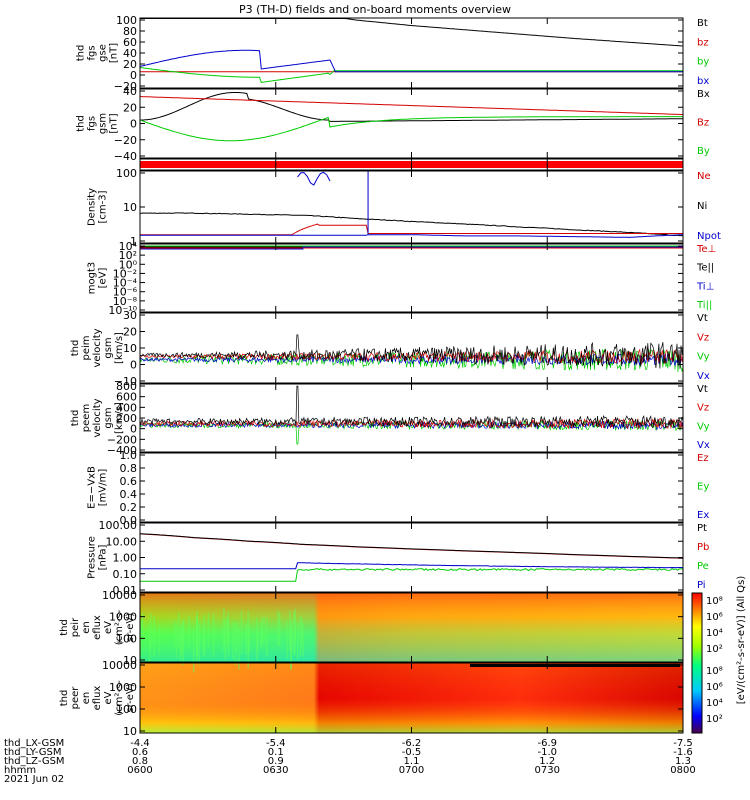 Image resolution: width=750 pixels, height=800 pixels. I want to click on y-tick-label: 10⁻¹⁰, so click(122, 310).